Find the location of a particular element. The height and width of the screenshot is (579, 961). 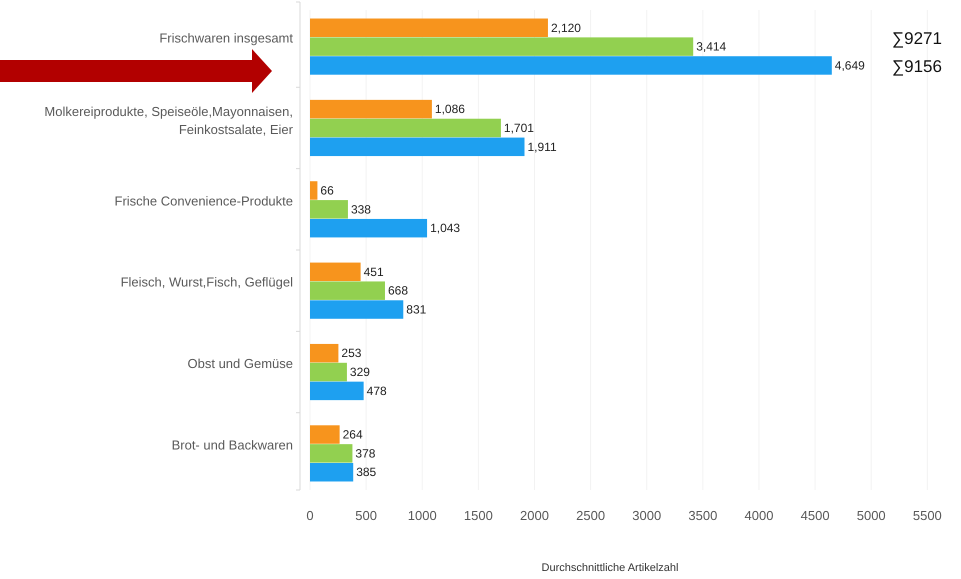

data-label: 2,120 is located at coordinates (566, 27).